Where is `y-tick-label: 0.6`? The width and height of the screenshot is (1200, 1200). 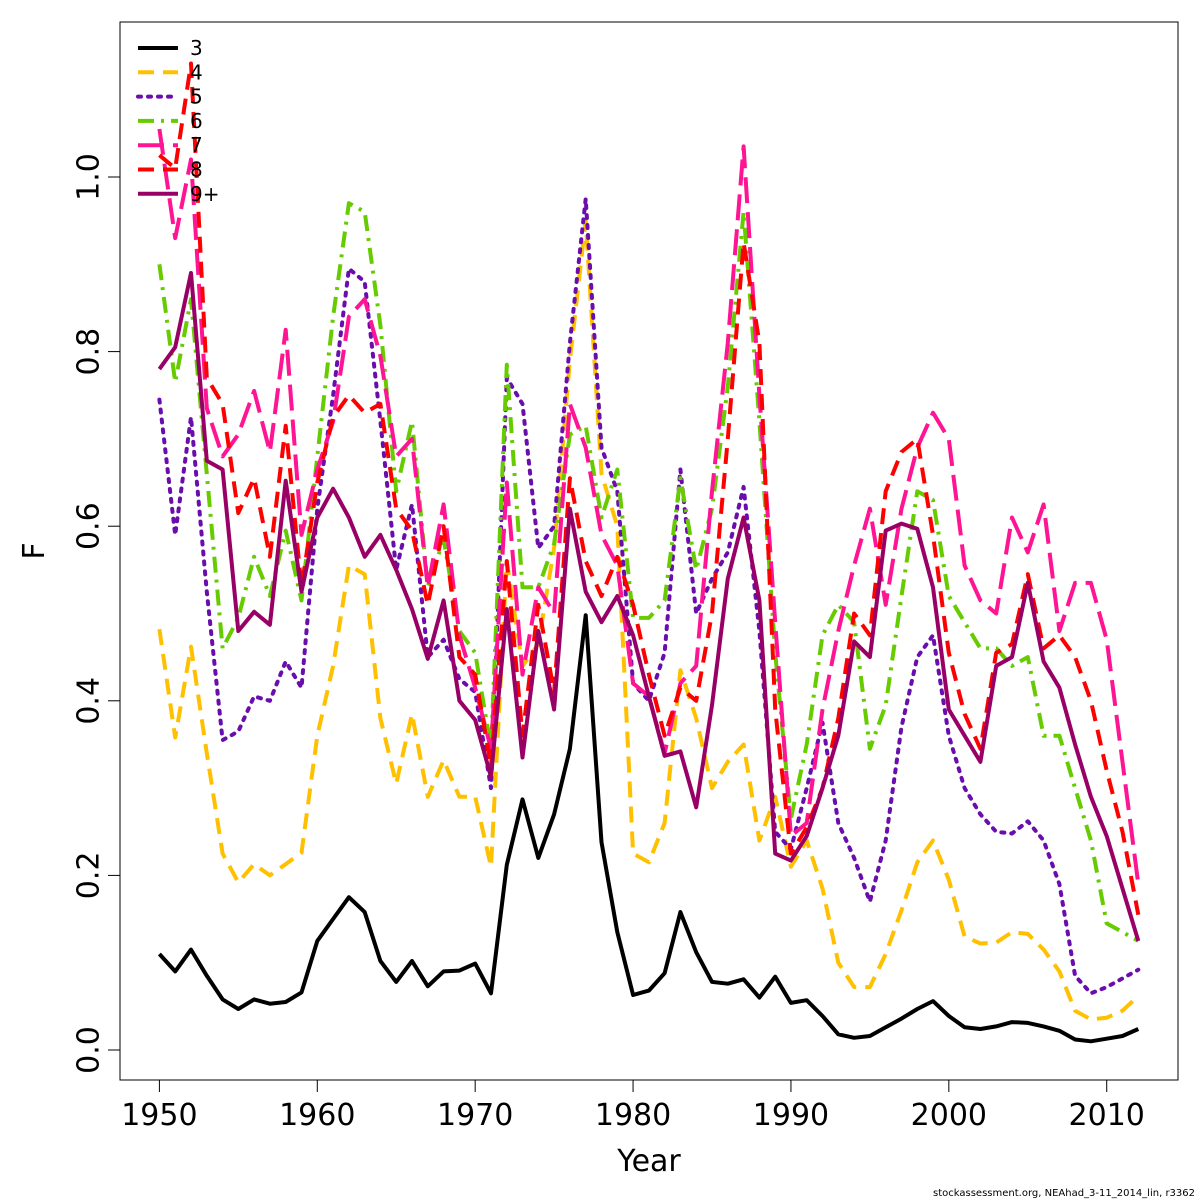
y-tick-label: 0.6 is located at coordinates (89, 526).